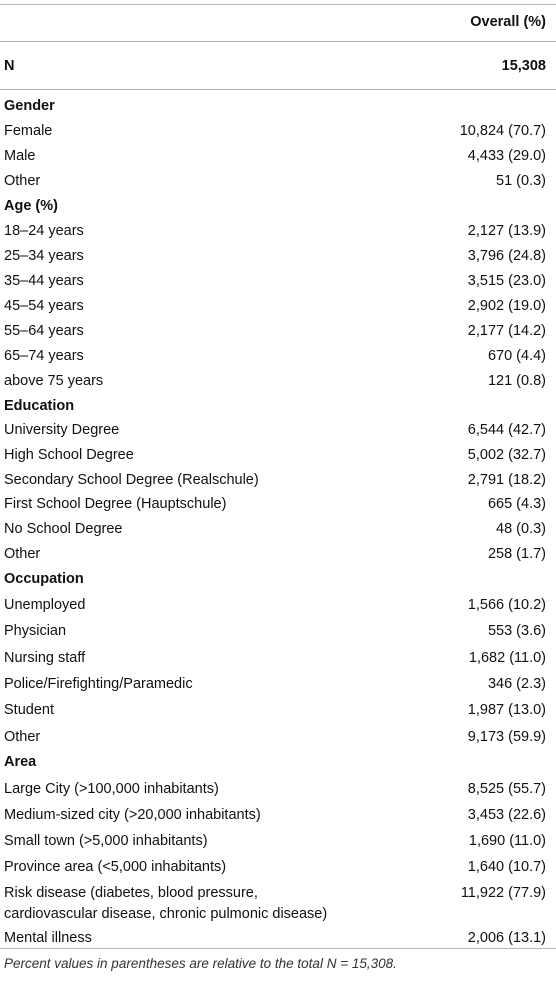 Image resolution: width=556 pixels, height=988 pixels. Describe the element at coordinates (516, 631) in the screenshot. I see `row-value: 553 (3.6)` at that location.